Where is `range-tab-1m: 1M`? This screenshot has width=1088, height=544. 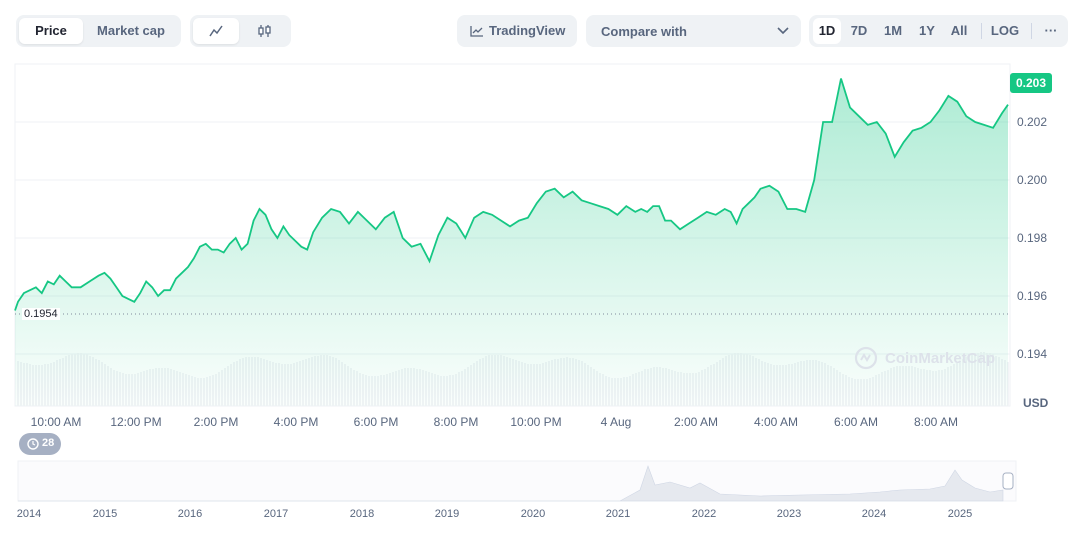
range-tab-1m: 1M is located at coordinates (893, 30).